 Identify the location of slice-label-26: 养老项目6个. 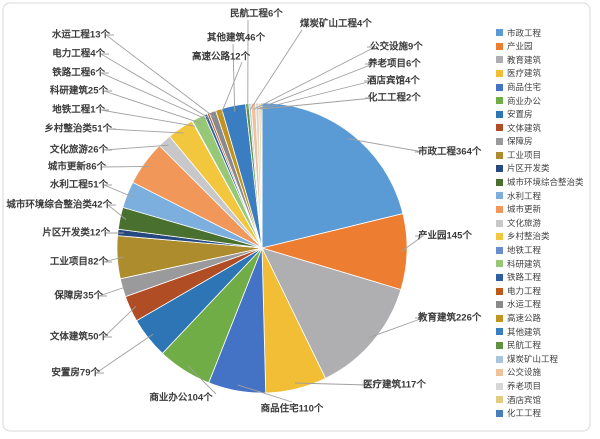
(394, 64).